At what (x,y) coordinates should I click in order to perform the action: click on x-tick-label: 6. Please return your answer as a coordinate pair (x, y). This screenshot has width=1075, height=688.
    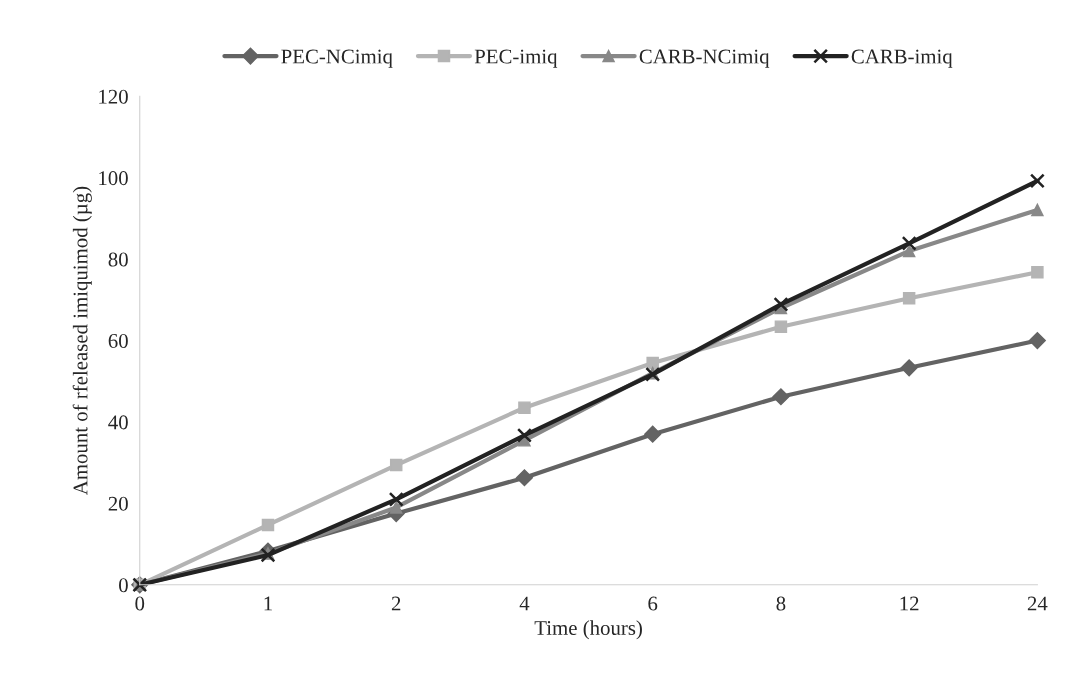
    Looking at the image, I should click on (653, 603).